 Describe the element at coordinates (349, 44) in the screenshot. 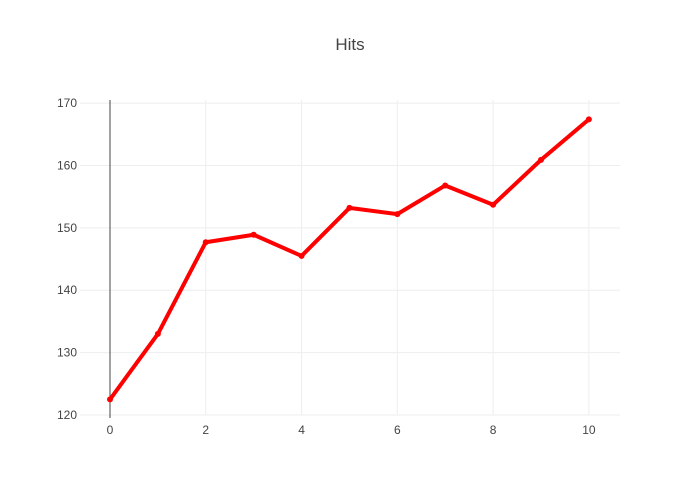

I see `chart-title: Hits` at that location.